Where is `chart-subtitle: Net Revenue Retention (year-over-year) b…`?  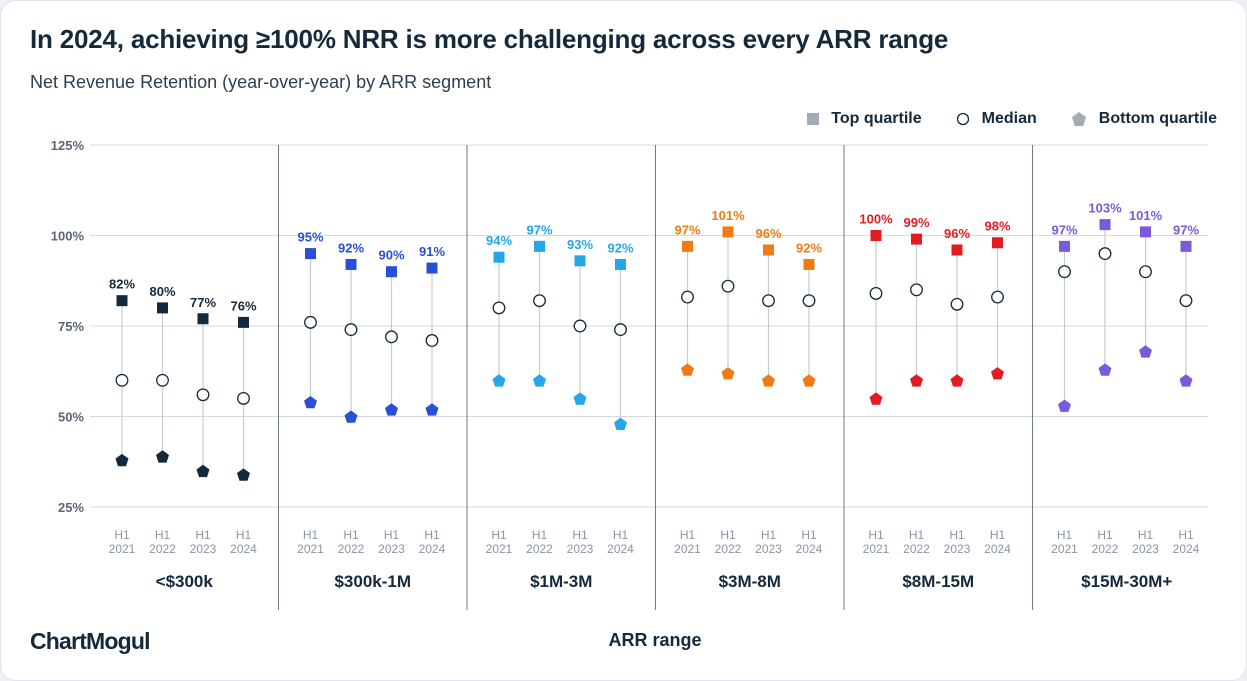
chart-subtitle: Net Revenue Retention (year-over-year) b… is located at coordinates (261, 82).